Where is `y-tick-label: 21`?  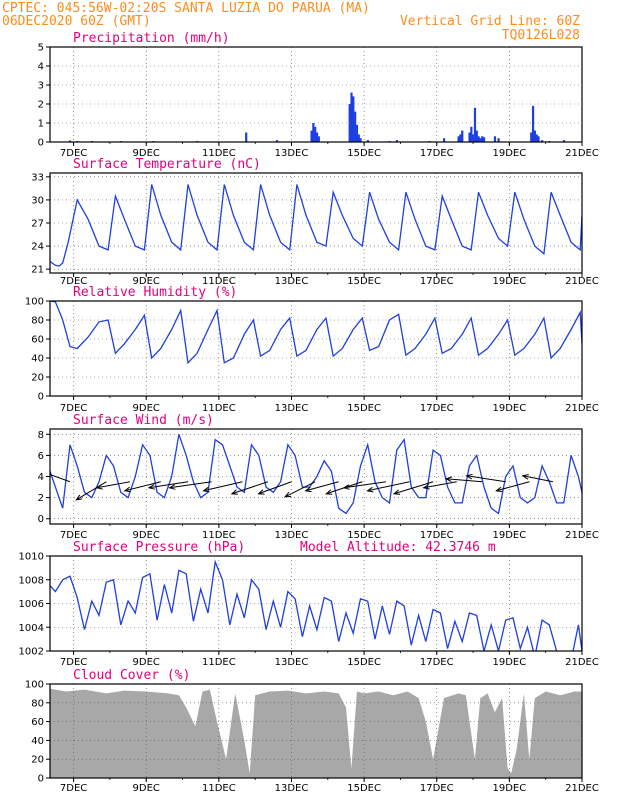
y-tick-label: 21 is located at coordinates (37, 270).